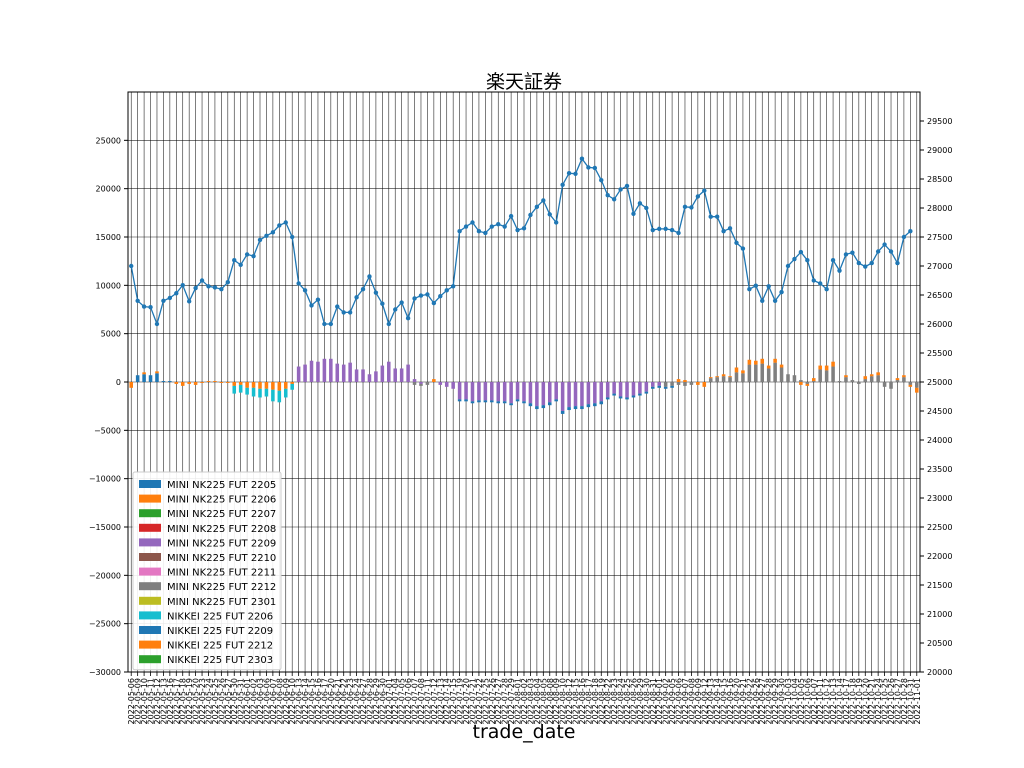 The image size is (1024, 768). What do you see at coordinates (582, 701) in the screenshot?
I see `x-tick-label: 2022-08-16` at bounding box center [582, 701].